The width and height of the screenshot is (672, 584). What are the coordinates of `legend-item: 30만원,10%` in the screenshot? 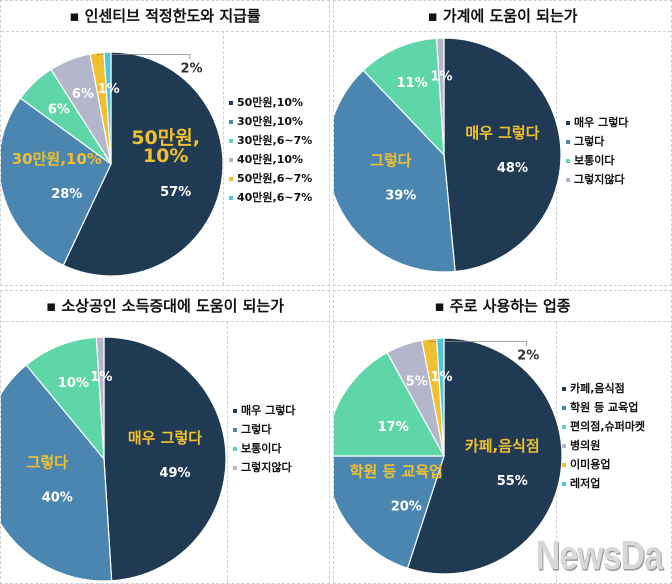 It's located at (270, 121).